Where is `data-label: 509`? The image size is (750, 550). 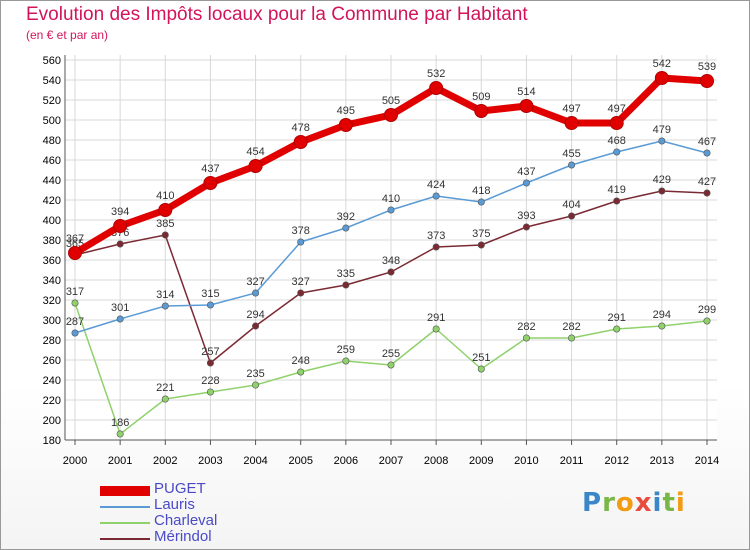 data-label: 509 is located at coordinates (481, 97).